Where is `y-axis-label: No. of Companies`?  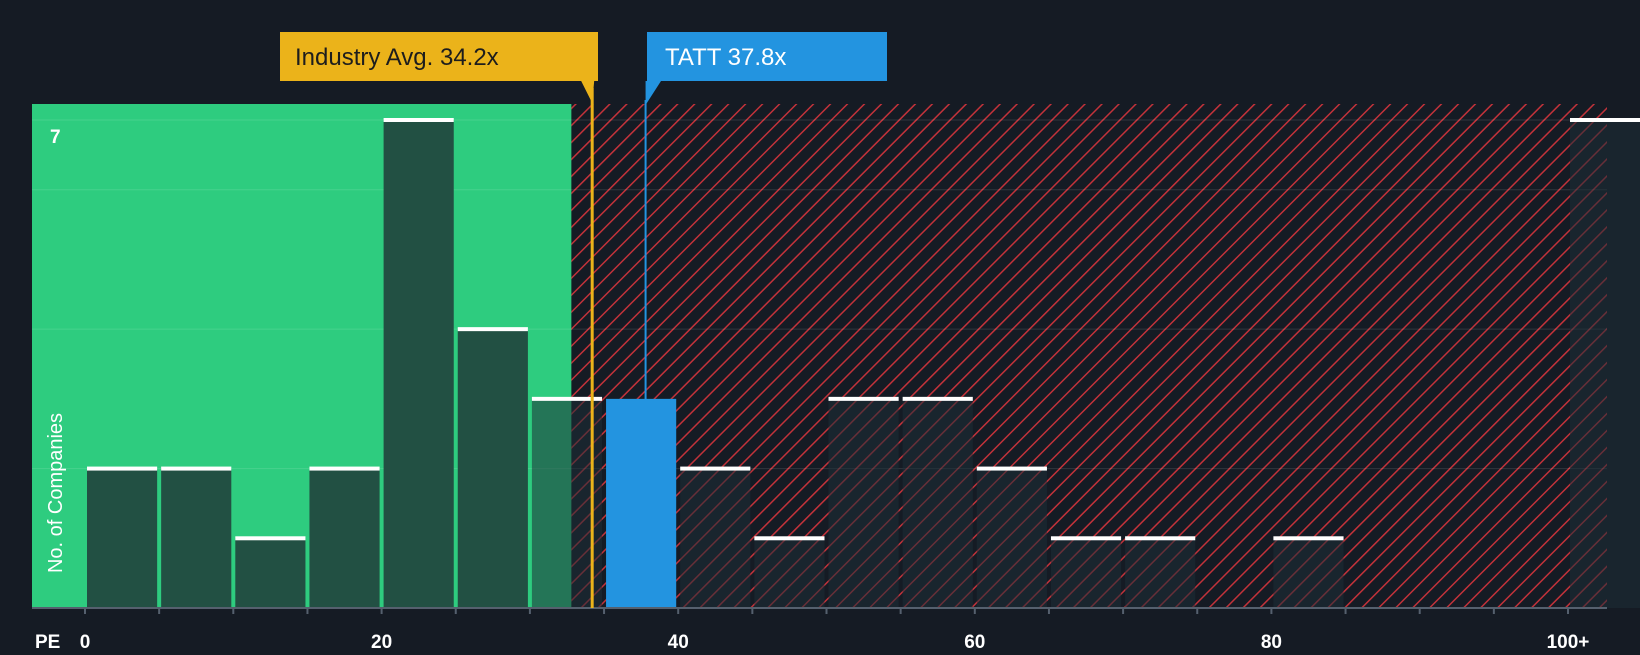 y-axis-label: No. of Companies is located at coordinates (56, 493).